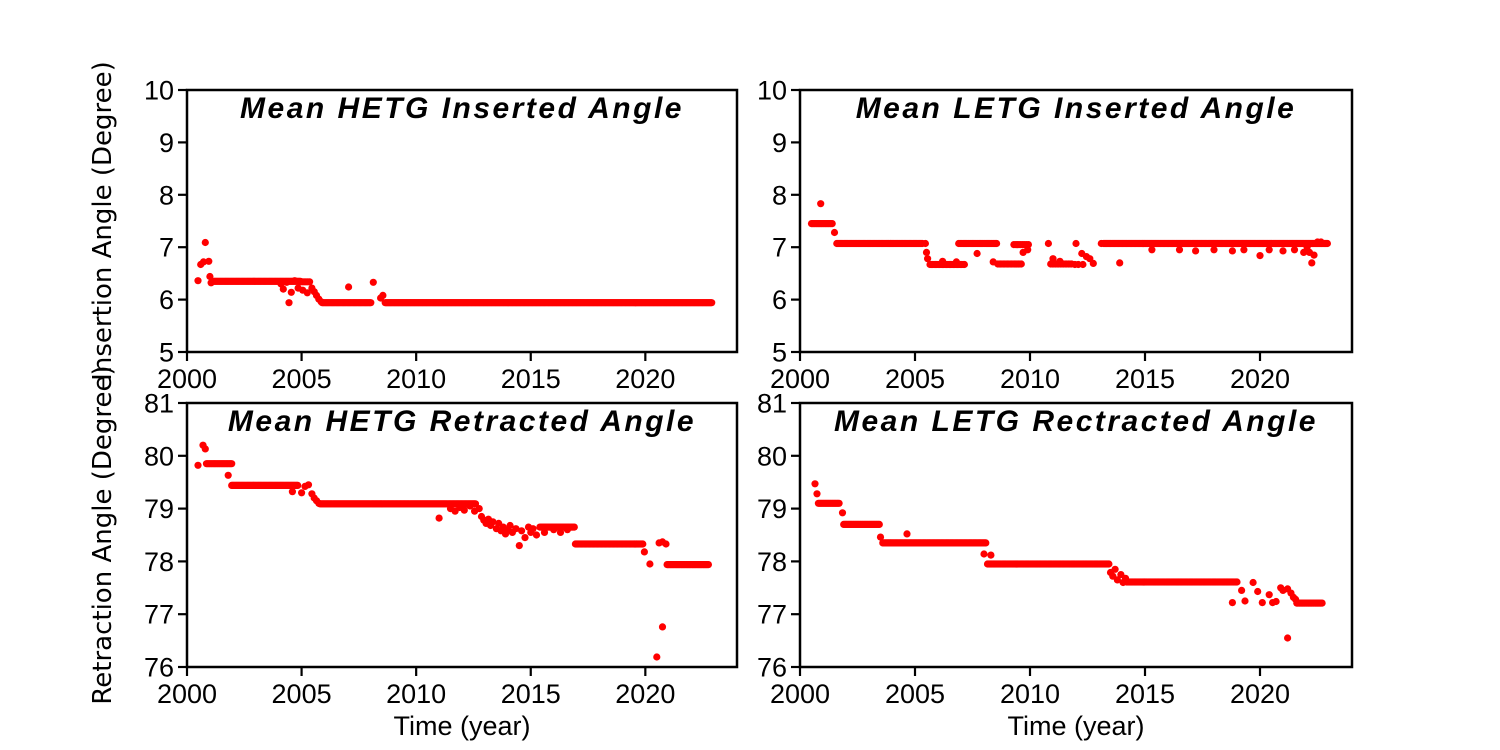 The width and height of the screenshot is (1500, 750). What do you see at coordinates (103, 534) in the screenshot?
I see `y-axis-label: Retraction Angle (Degree)` at bounding box center [103, 534].